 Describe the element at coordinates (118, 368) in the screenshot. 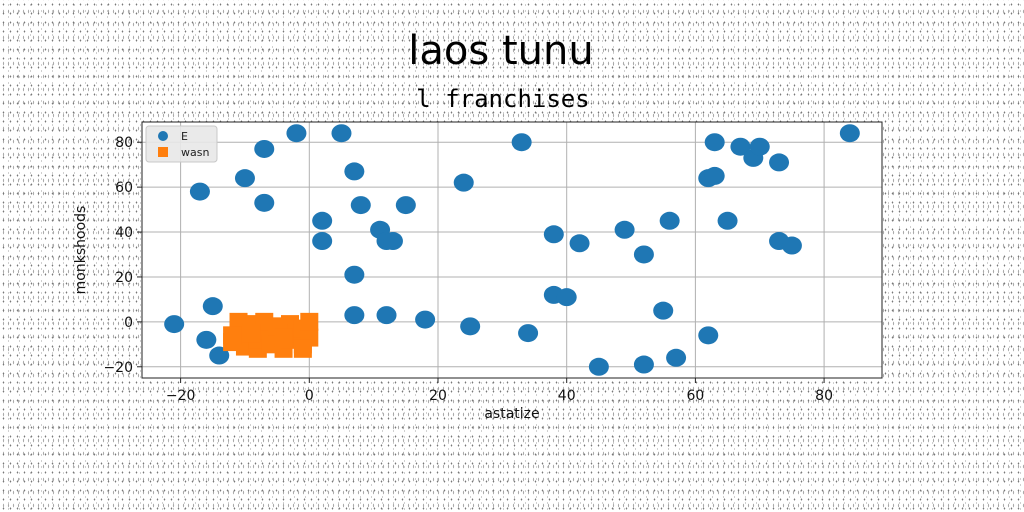

I see `y-tick-label: −20` at that location.